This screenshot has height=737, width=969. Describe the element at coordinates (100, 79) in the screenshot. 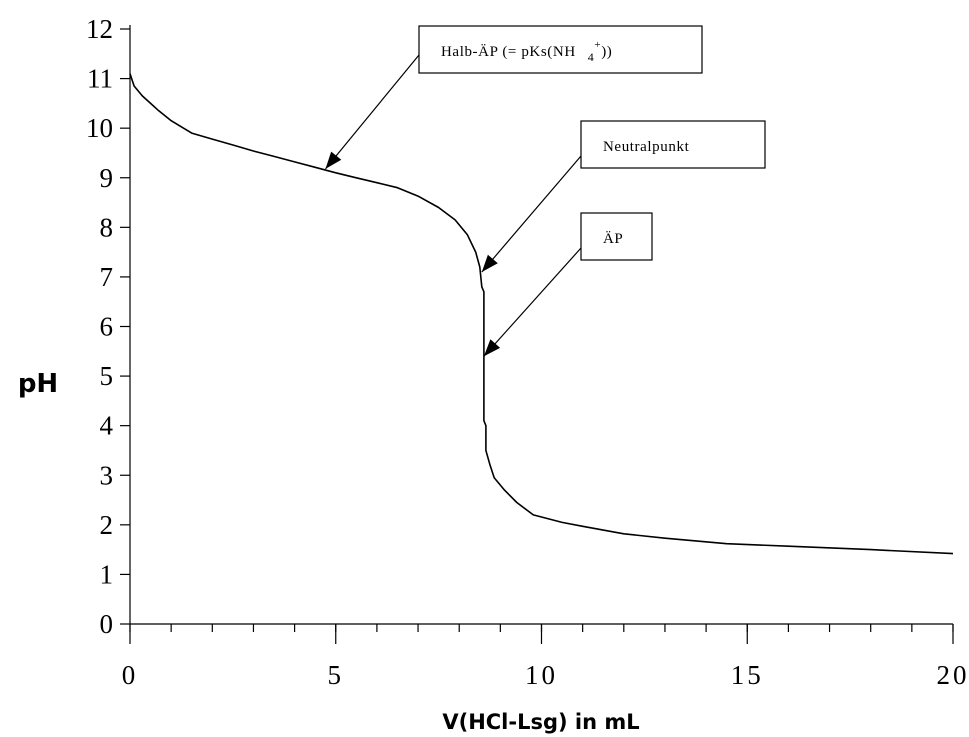

I see `y-tick-label: 11` at that location.